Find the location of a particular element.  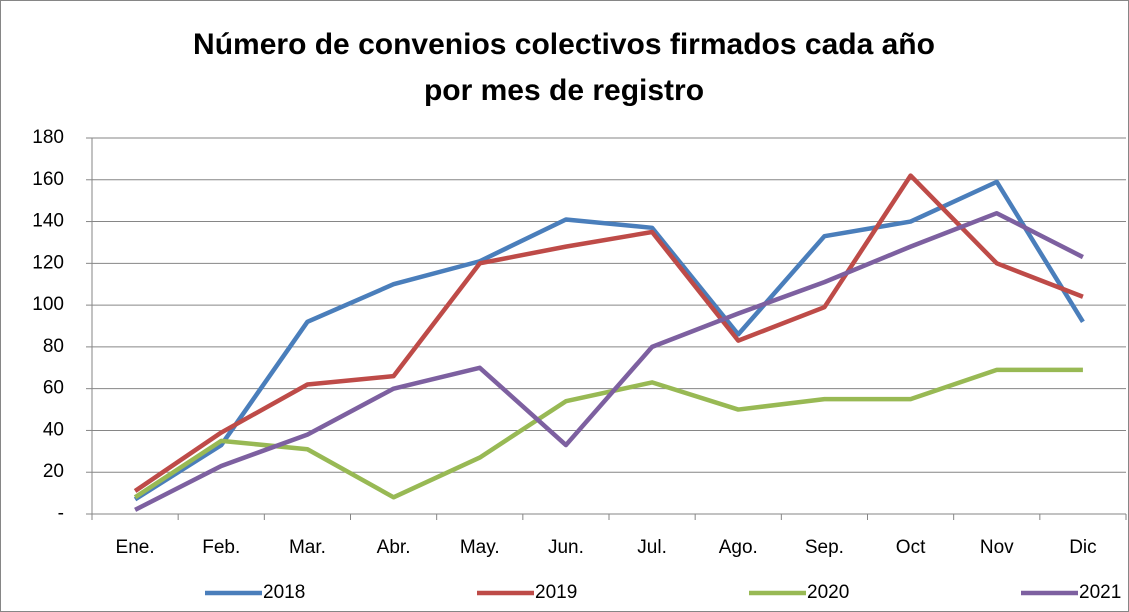

y-tick-label: 100 is located at coordinates (48, 304).